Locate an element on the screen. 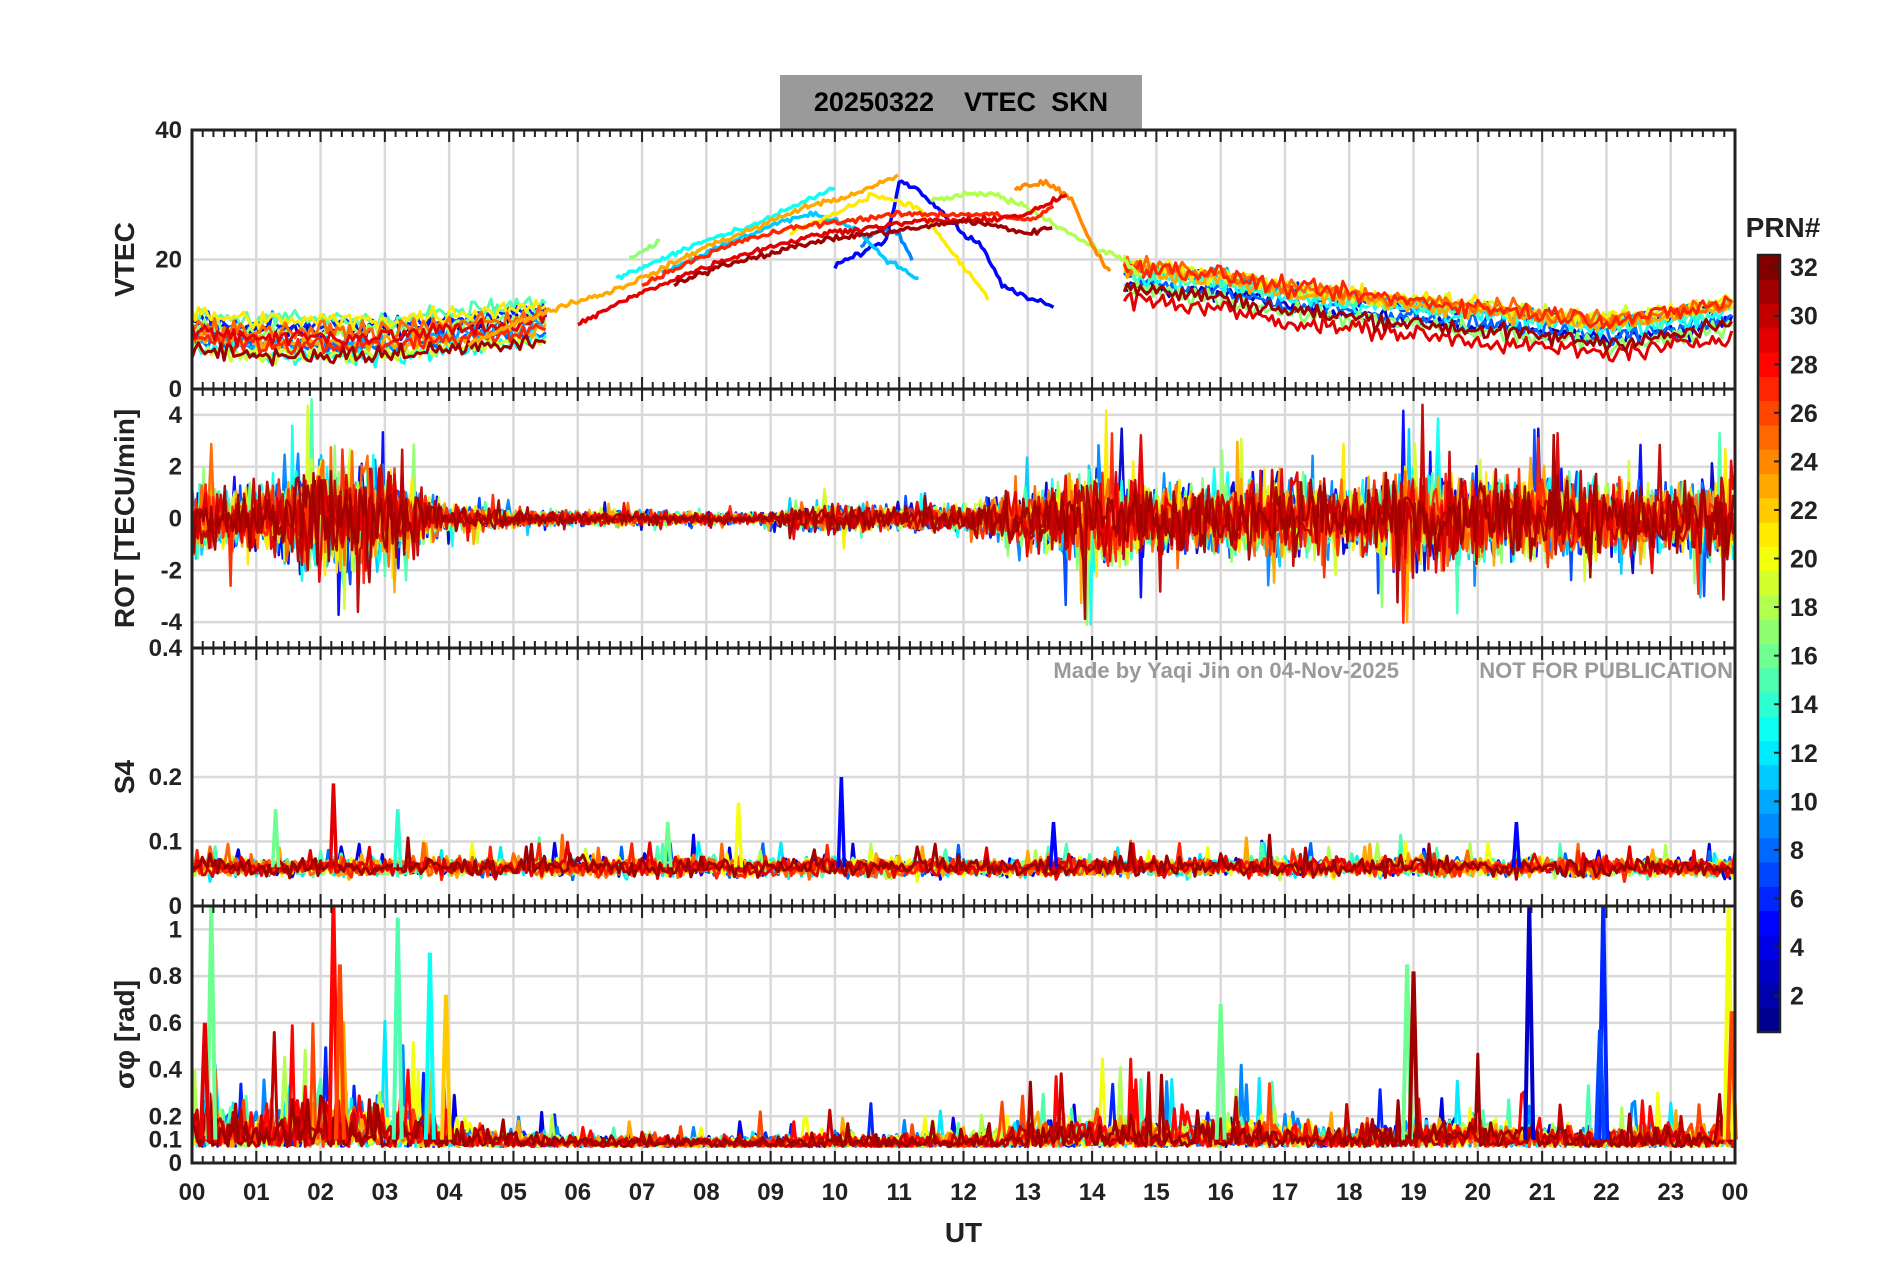  x-tick-label: 13 is located at coordinates (1027, 1192).